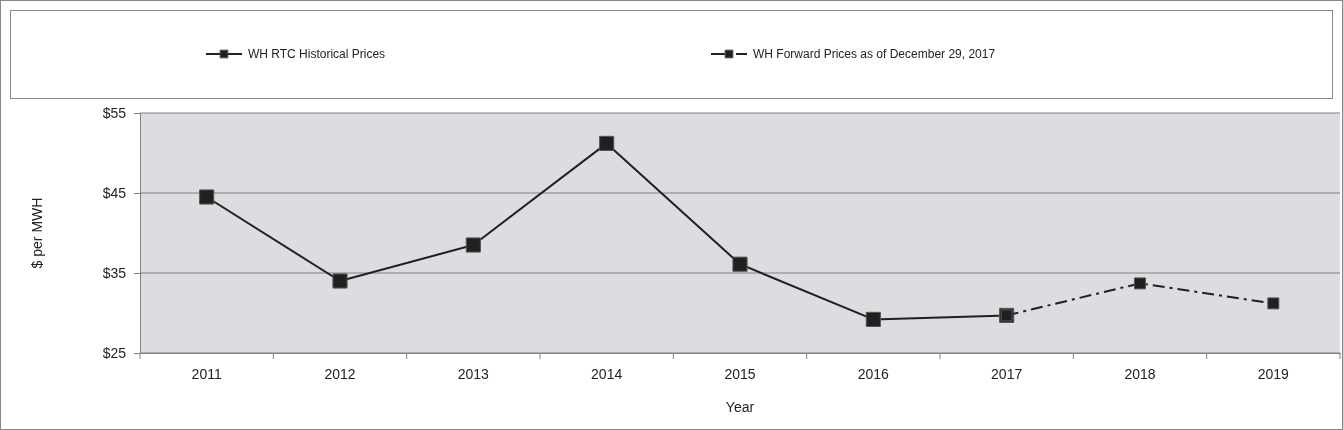  Describe the element at coordinates (37, 233) in the screenshot. I see `y-axis-title: $ per MWH` at that location.